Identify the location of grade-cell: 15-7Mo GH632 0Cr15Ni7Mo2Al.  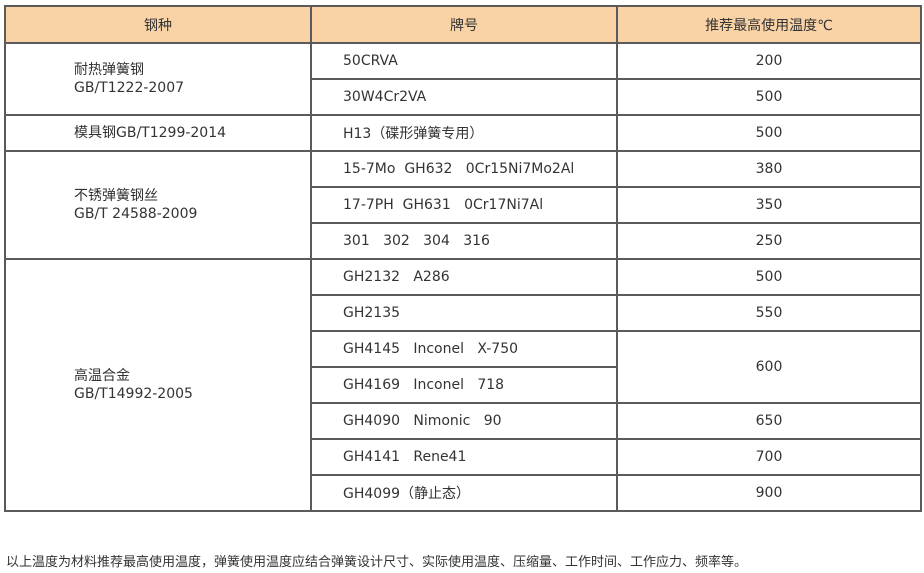
(464, 169).